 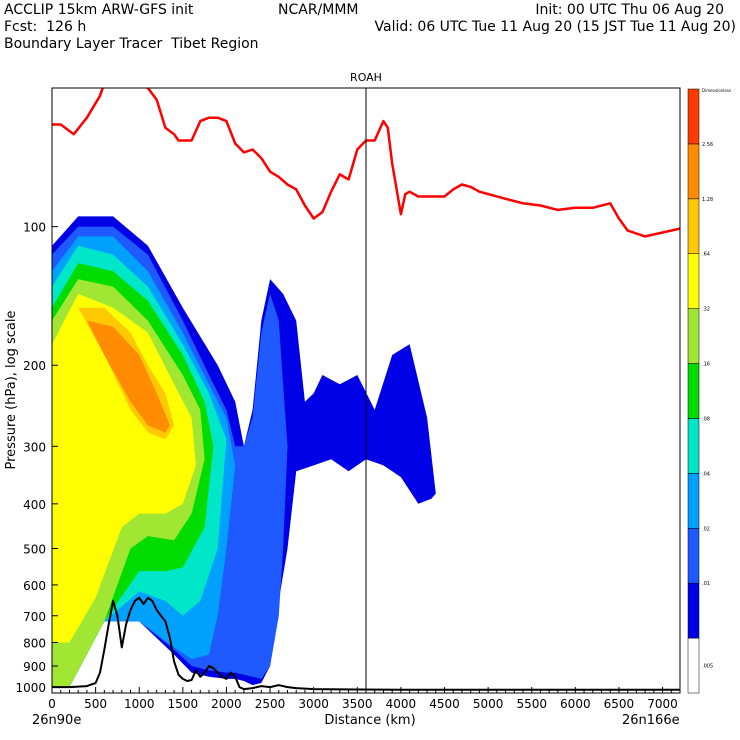 What do you see at coordinates (706, 474) in the screenshot?
I see `colorbar-label: .04` at bounding box center [706, 474].